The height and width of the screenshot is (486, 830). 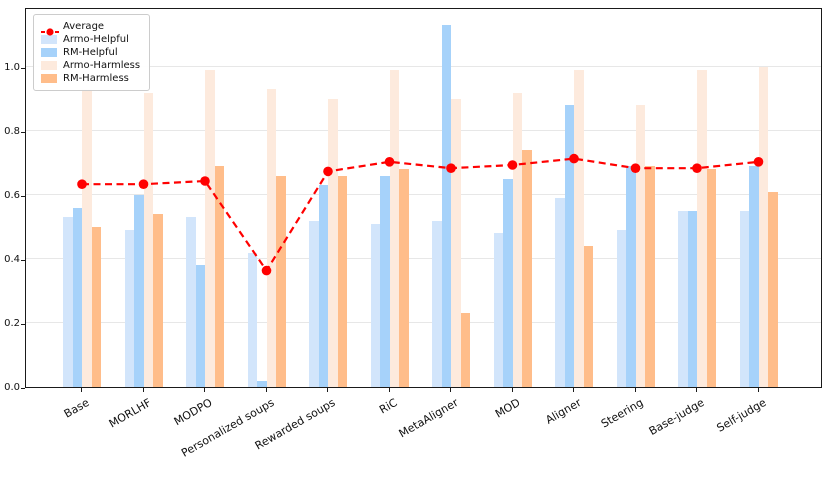 What do you see at coordinates (692, 299) in the screenshot?
I see `bar-rm-helpful-base-judge` at bounding box center [692, 299].